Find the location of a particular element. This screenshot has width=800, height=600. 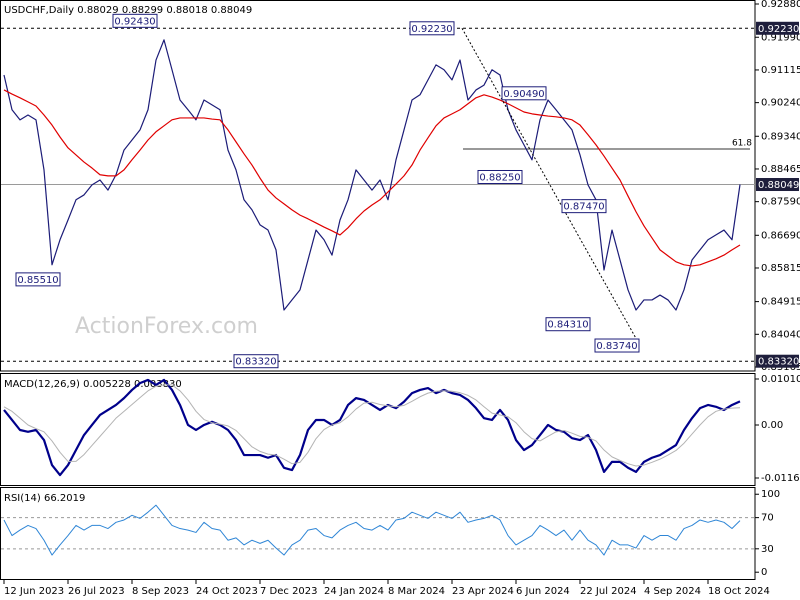

y-tick-label: 0.89340 is located at coordinates (780, 136).